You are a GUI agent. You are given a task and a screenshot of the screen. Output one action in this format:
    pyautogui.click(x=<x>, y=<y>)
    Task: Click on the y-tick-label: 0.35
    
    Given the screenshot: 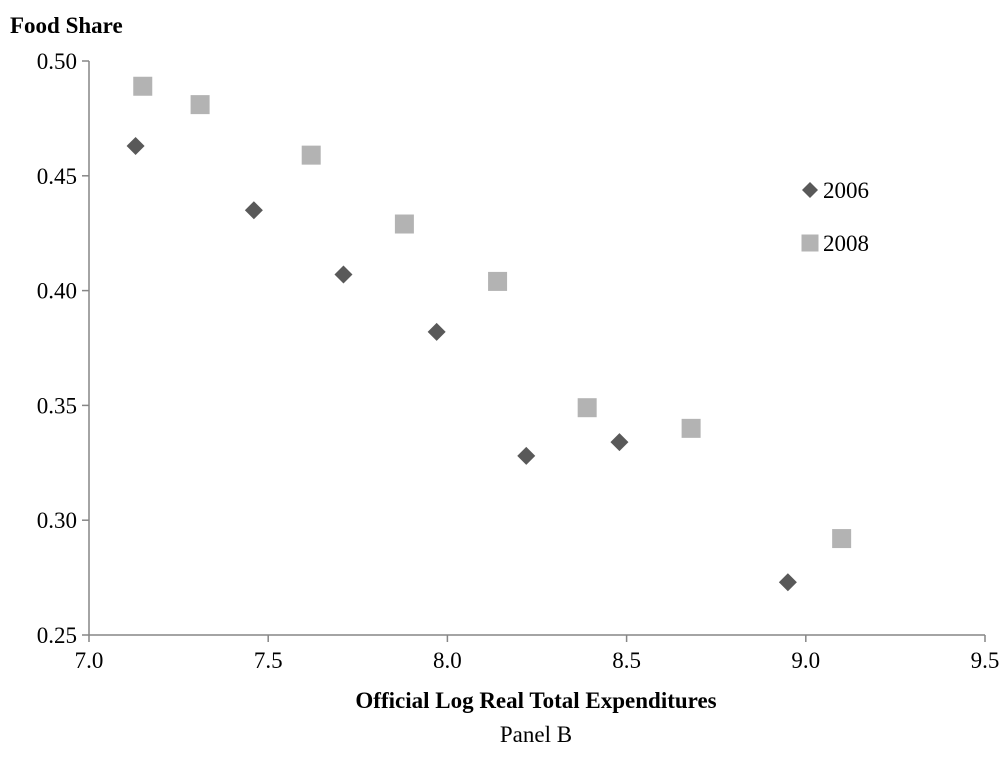 What is the action you would take?
    pyautogui.click(x=57, y=405)
    